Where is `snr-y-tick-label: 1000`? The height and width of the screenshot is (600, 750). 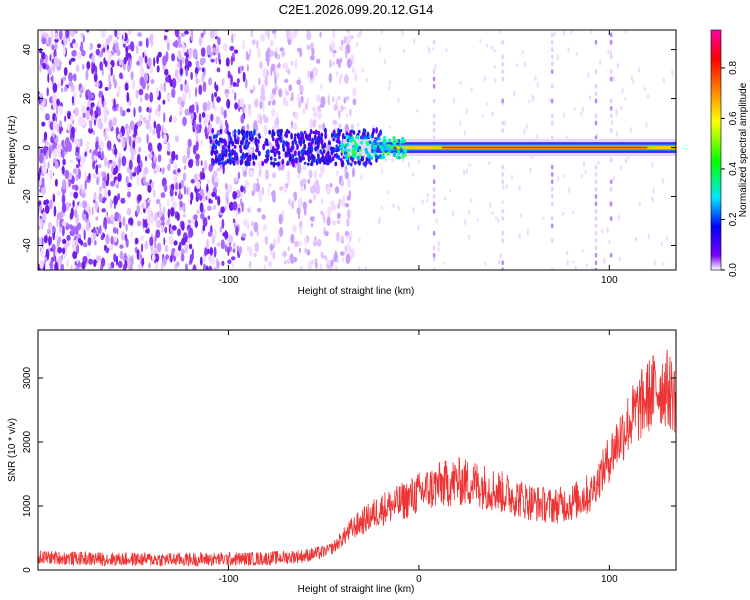
snr-y-tick-label: 1000 is located at coordinates (27, 505).